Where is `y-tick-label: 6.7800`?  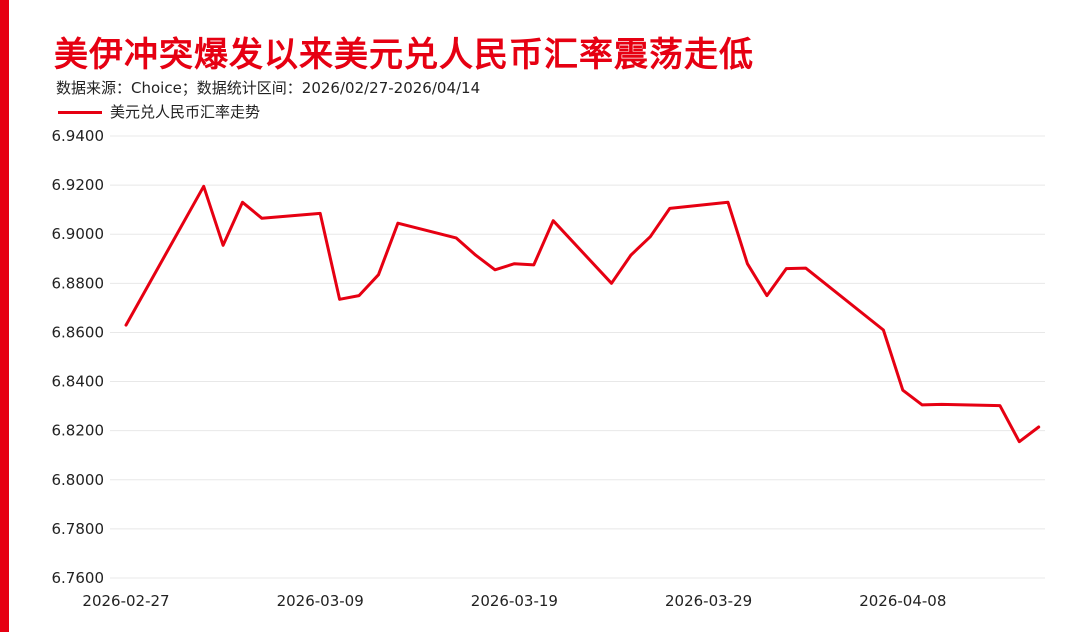 y-tick-label: 6.7800 is located at coordinates (78, 529).